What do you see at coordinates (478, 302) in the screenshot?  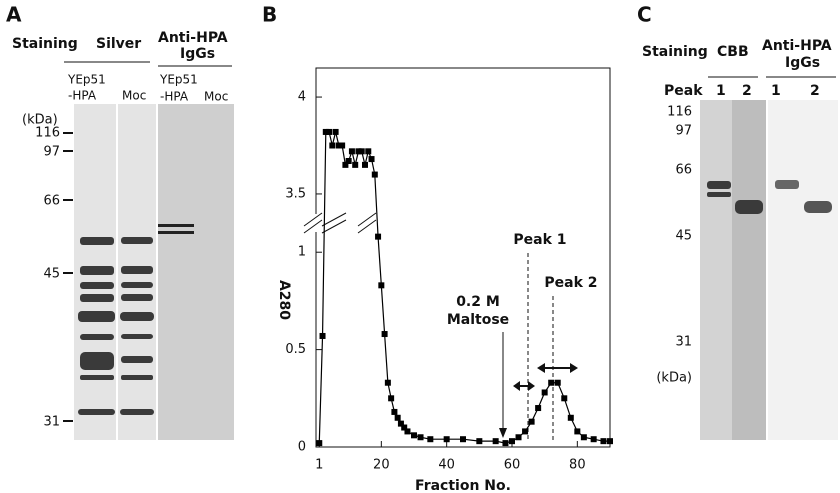 I see `annotation: 0.2 M` at bounding box center [478, 302].